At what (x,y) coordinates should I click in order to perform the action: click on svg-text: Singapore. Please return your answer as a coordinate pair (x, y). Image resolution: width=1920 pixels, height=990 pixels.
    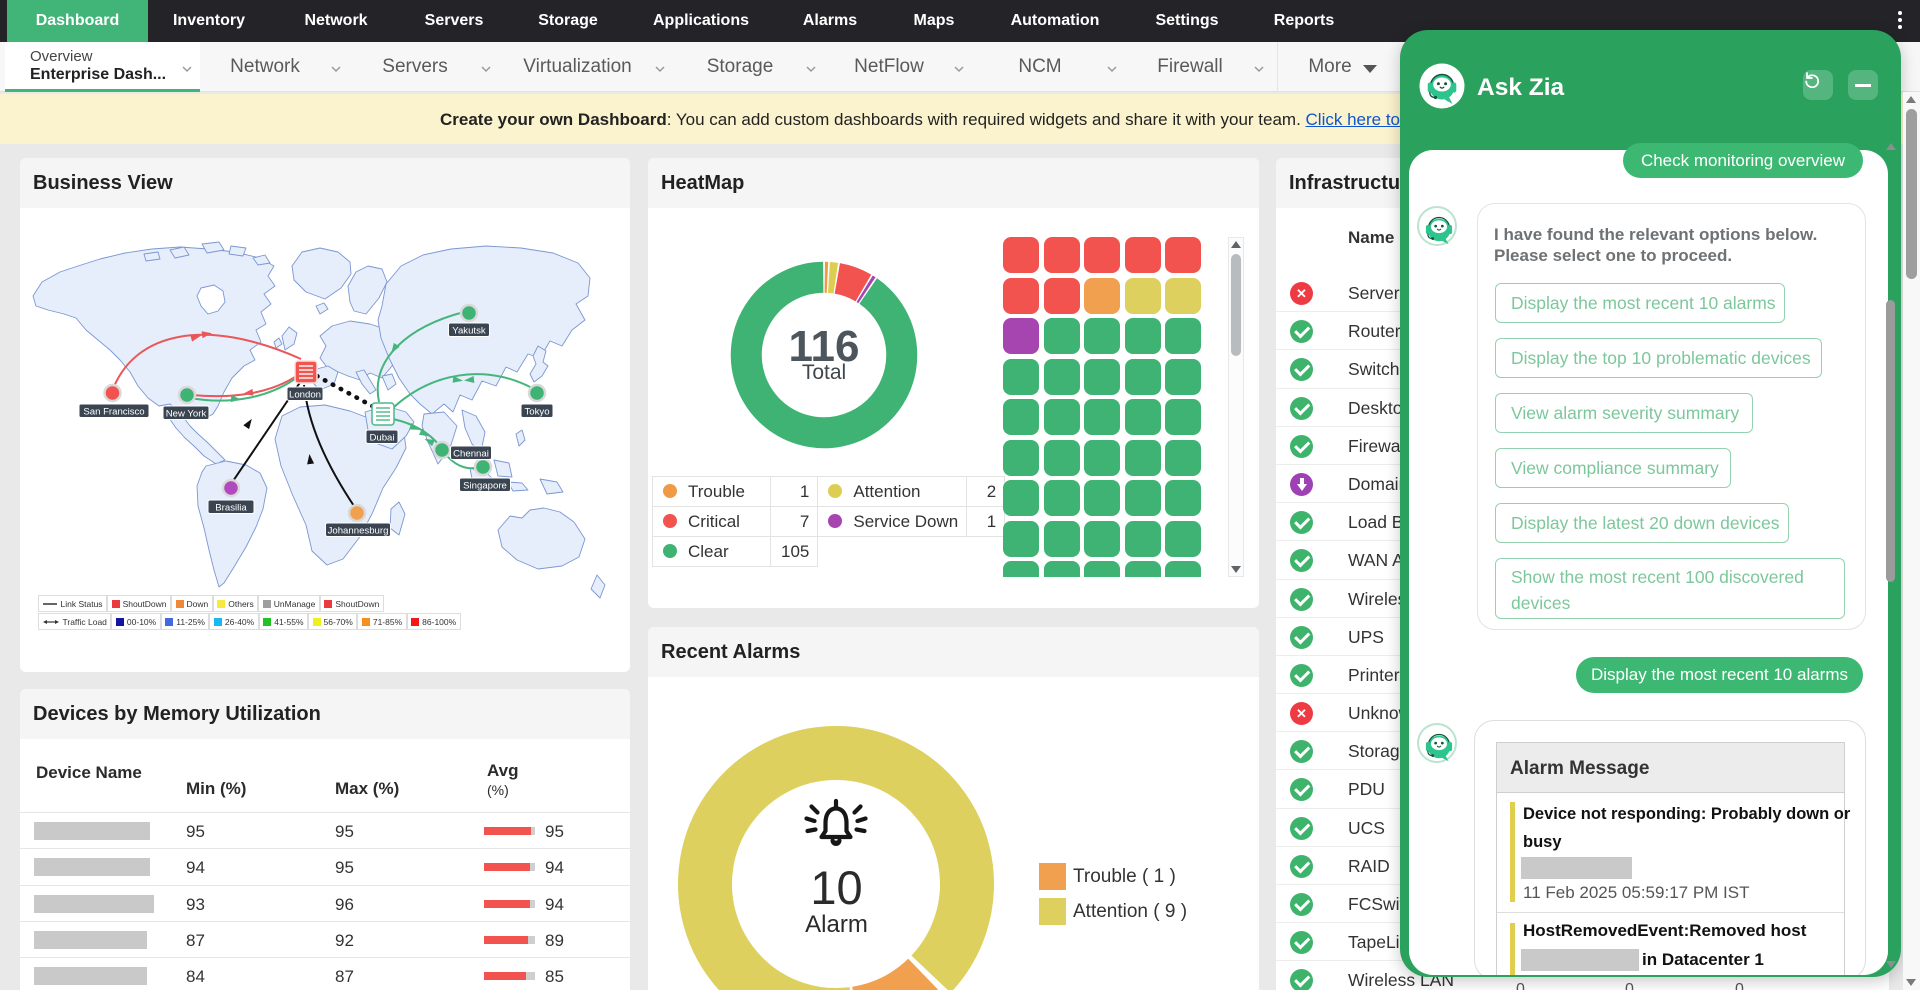
    Looking at the image, I should click on (485, 485).